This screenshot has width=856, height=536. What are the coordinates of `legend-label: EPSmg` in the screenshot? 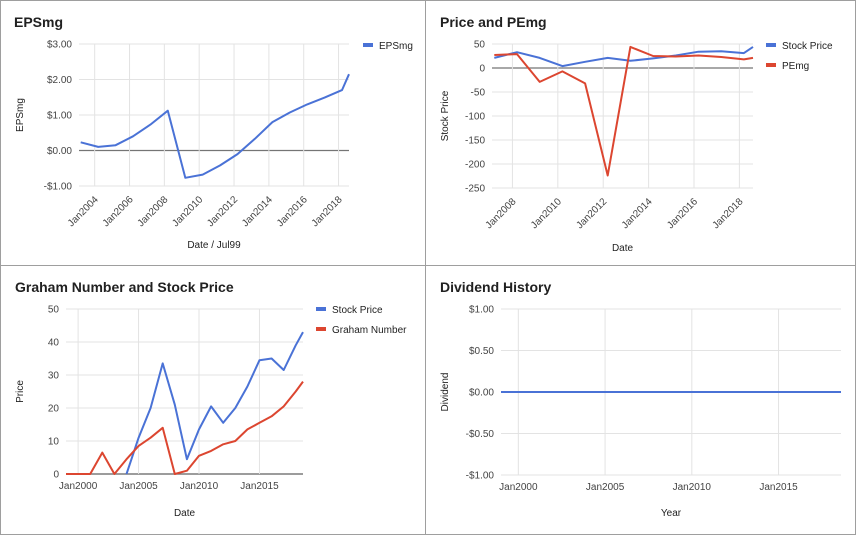 It's located at (396, 46).